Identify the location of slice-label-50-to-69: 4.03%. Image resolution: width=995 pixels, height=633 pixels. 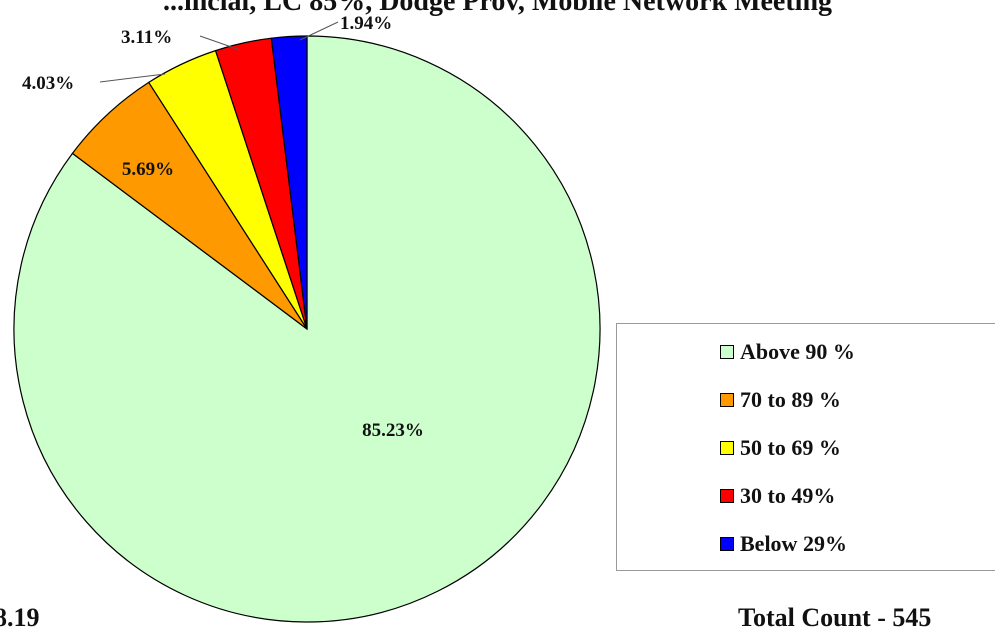
(48, 83).